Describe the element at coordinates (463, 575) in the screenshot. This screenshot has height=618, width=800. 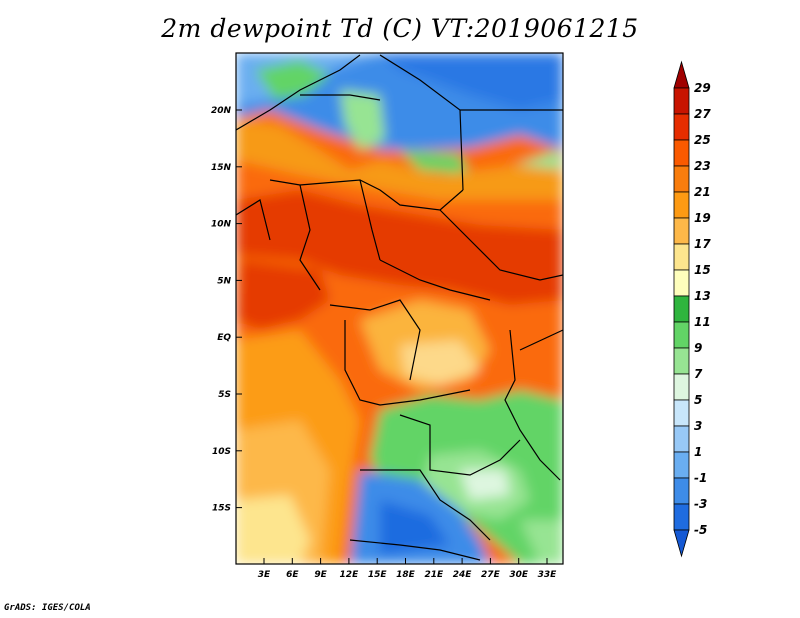
I see `lon-tick-label: 24E` at that location.